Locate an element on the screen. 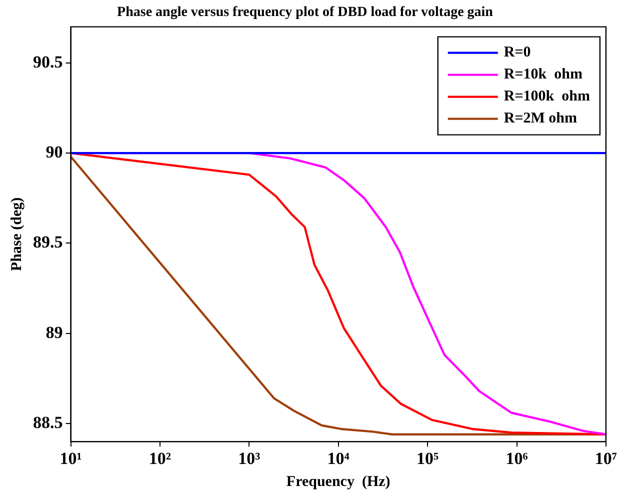 Image resolution: width=620 pixels, height=491 pixels. x-tick-label: 10² is located at coordinates (160, 458).